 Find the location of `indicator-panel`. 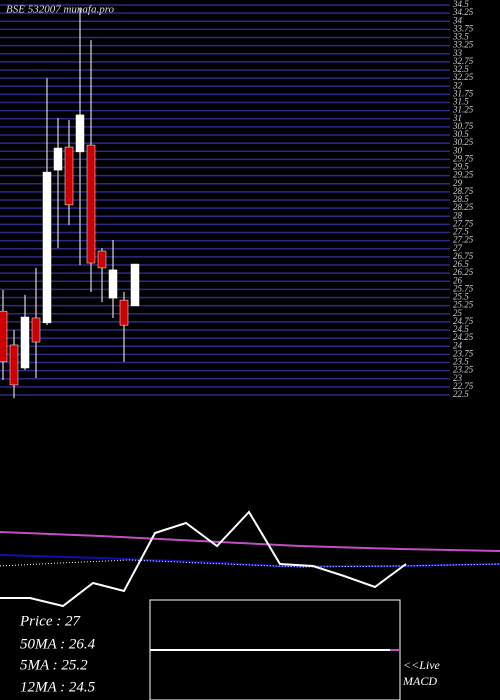

indicator-panel is located at coordinates (250, 559).